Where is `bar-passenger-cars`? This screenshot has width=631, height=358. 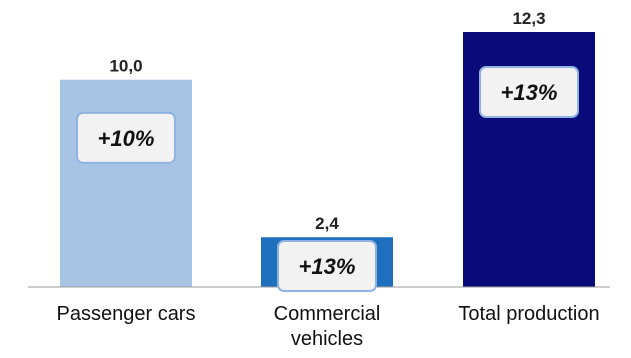
bar-passenger-cars is located at coordinates (126, 183).